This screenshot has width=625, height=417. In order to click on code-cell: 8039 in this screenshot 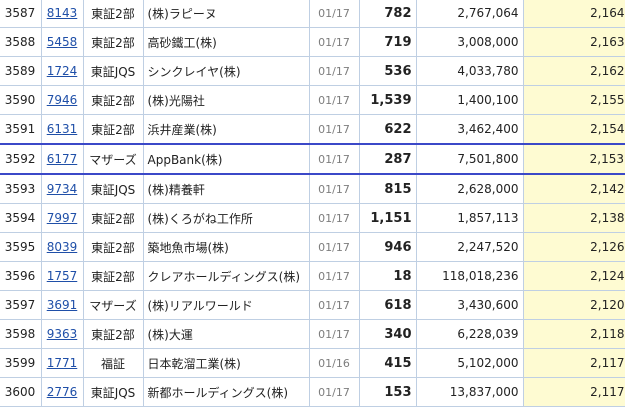, I will do `click(62, 247)`.